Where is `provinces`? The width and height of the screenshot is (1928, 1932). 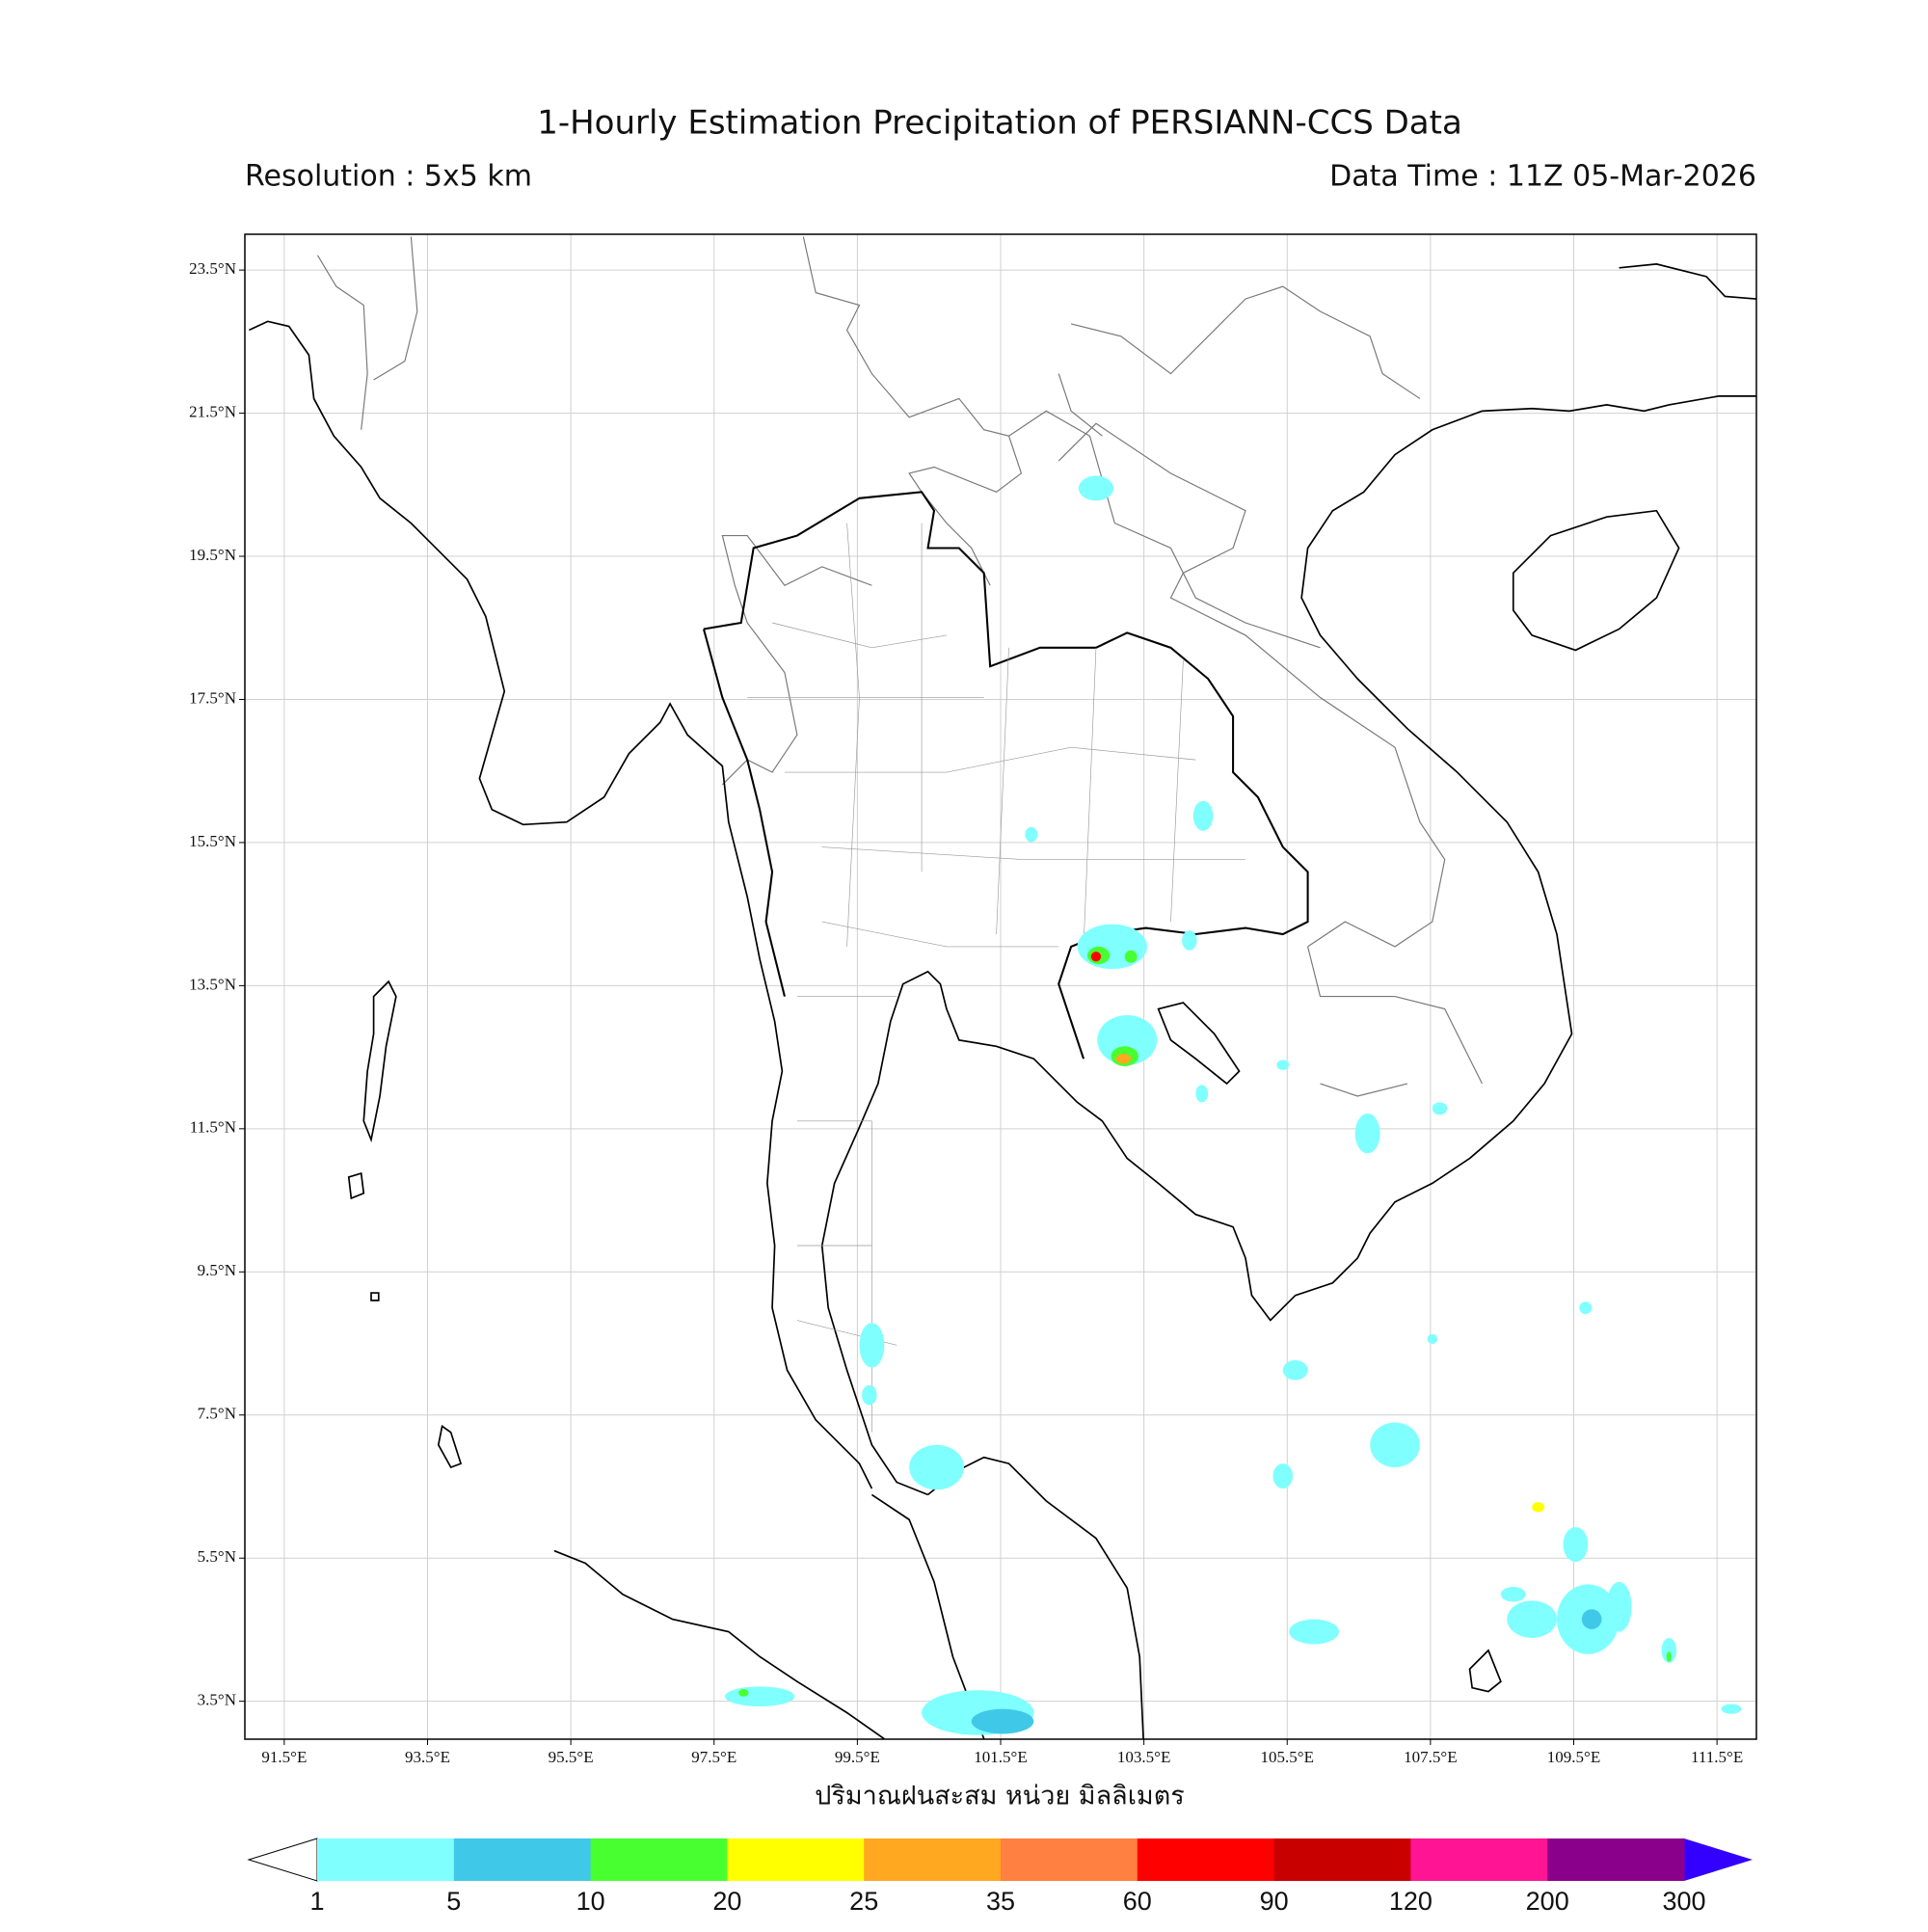 provinces is located at coordinates (997, 978).